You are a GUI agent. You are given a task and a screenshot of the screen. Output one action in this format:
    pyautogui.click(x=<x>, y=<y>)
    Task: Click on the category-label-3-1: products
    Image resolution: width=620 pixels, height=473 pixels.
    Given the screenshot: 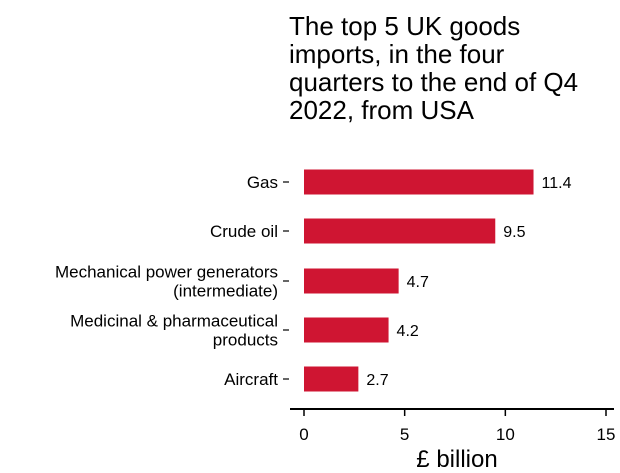 What is the action you would take?
    pyautogui.click(x=245, y=340)
    